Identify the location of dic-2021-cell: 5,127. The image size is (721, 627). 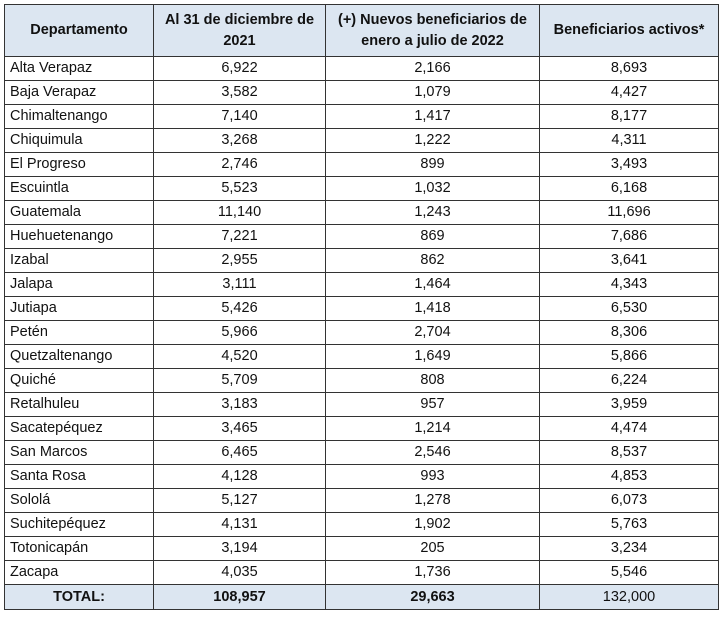
(239, 500).